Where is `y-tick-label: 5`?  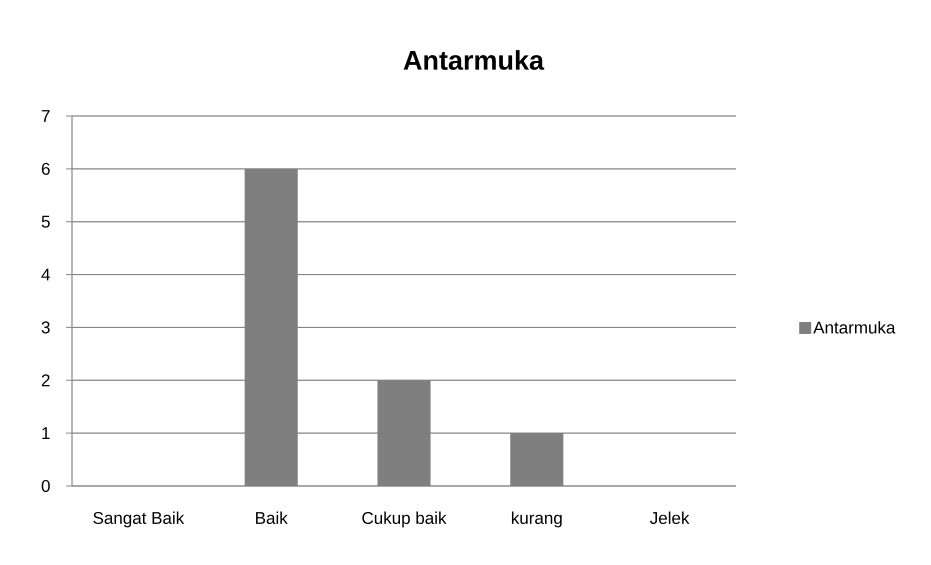 y-tick-label: 5 is located at coordinates (46, 222).